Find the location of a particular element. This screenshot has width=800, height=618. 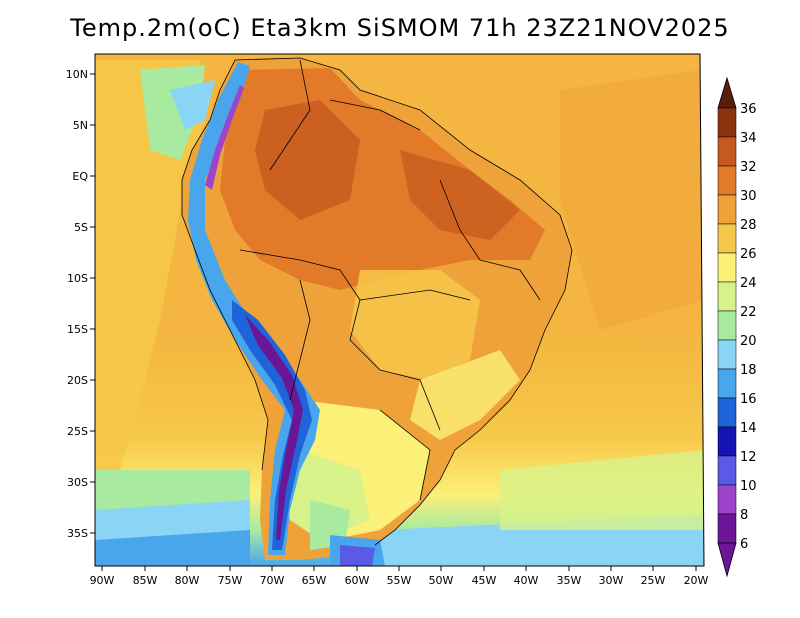

lon-label: 55W is located at coordinates (399, 580).